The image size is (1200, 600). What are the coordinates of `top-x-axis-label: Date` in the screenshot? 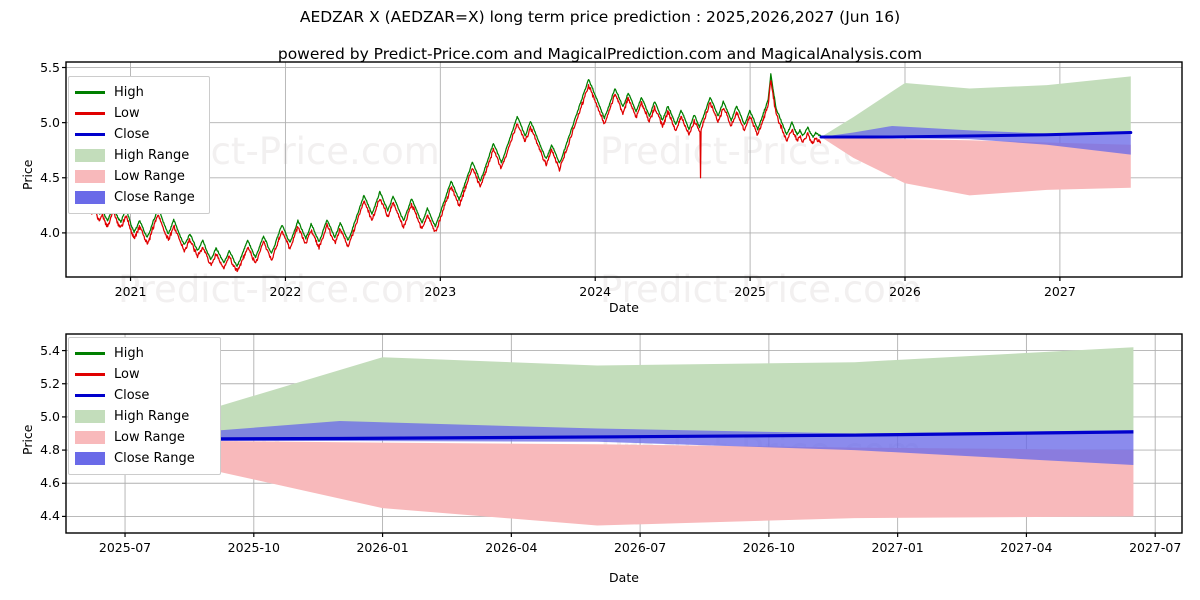 It's located at (624, 307).